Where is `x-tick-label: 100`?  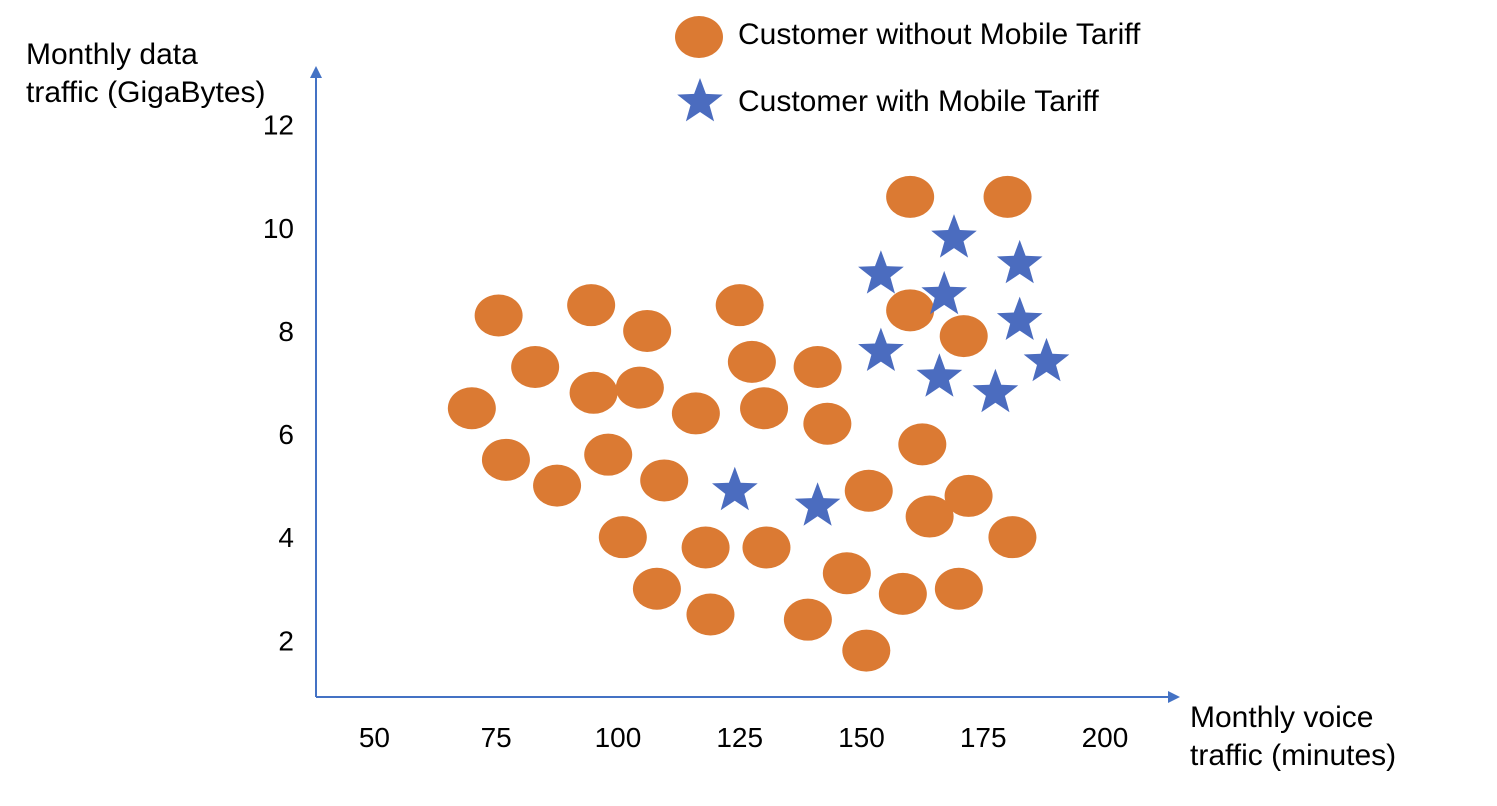
x-tick-label: 100 is located at coordinates (618, 737).